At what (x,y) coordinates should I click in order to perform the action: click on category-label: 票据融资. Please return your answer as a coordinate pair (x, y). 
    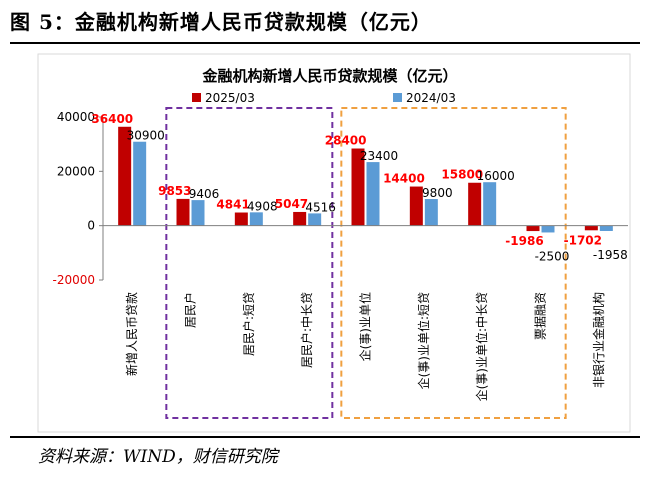
    Looking at the image, I should click on (541, 316).